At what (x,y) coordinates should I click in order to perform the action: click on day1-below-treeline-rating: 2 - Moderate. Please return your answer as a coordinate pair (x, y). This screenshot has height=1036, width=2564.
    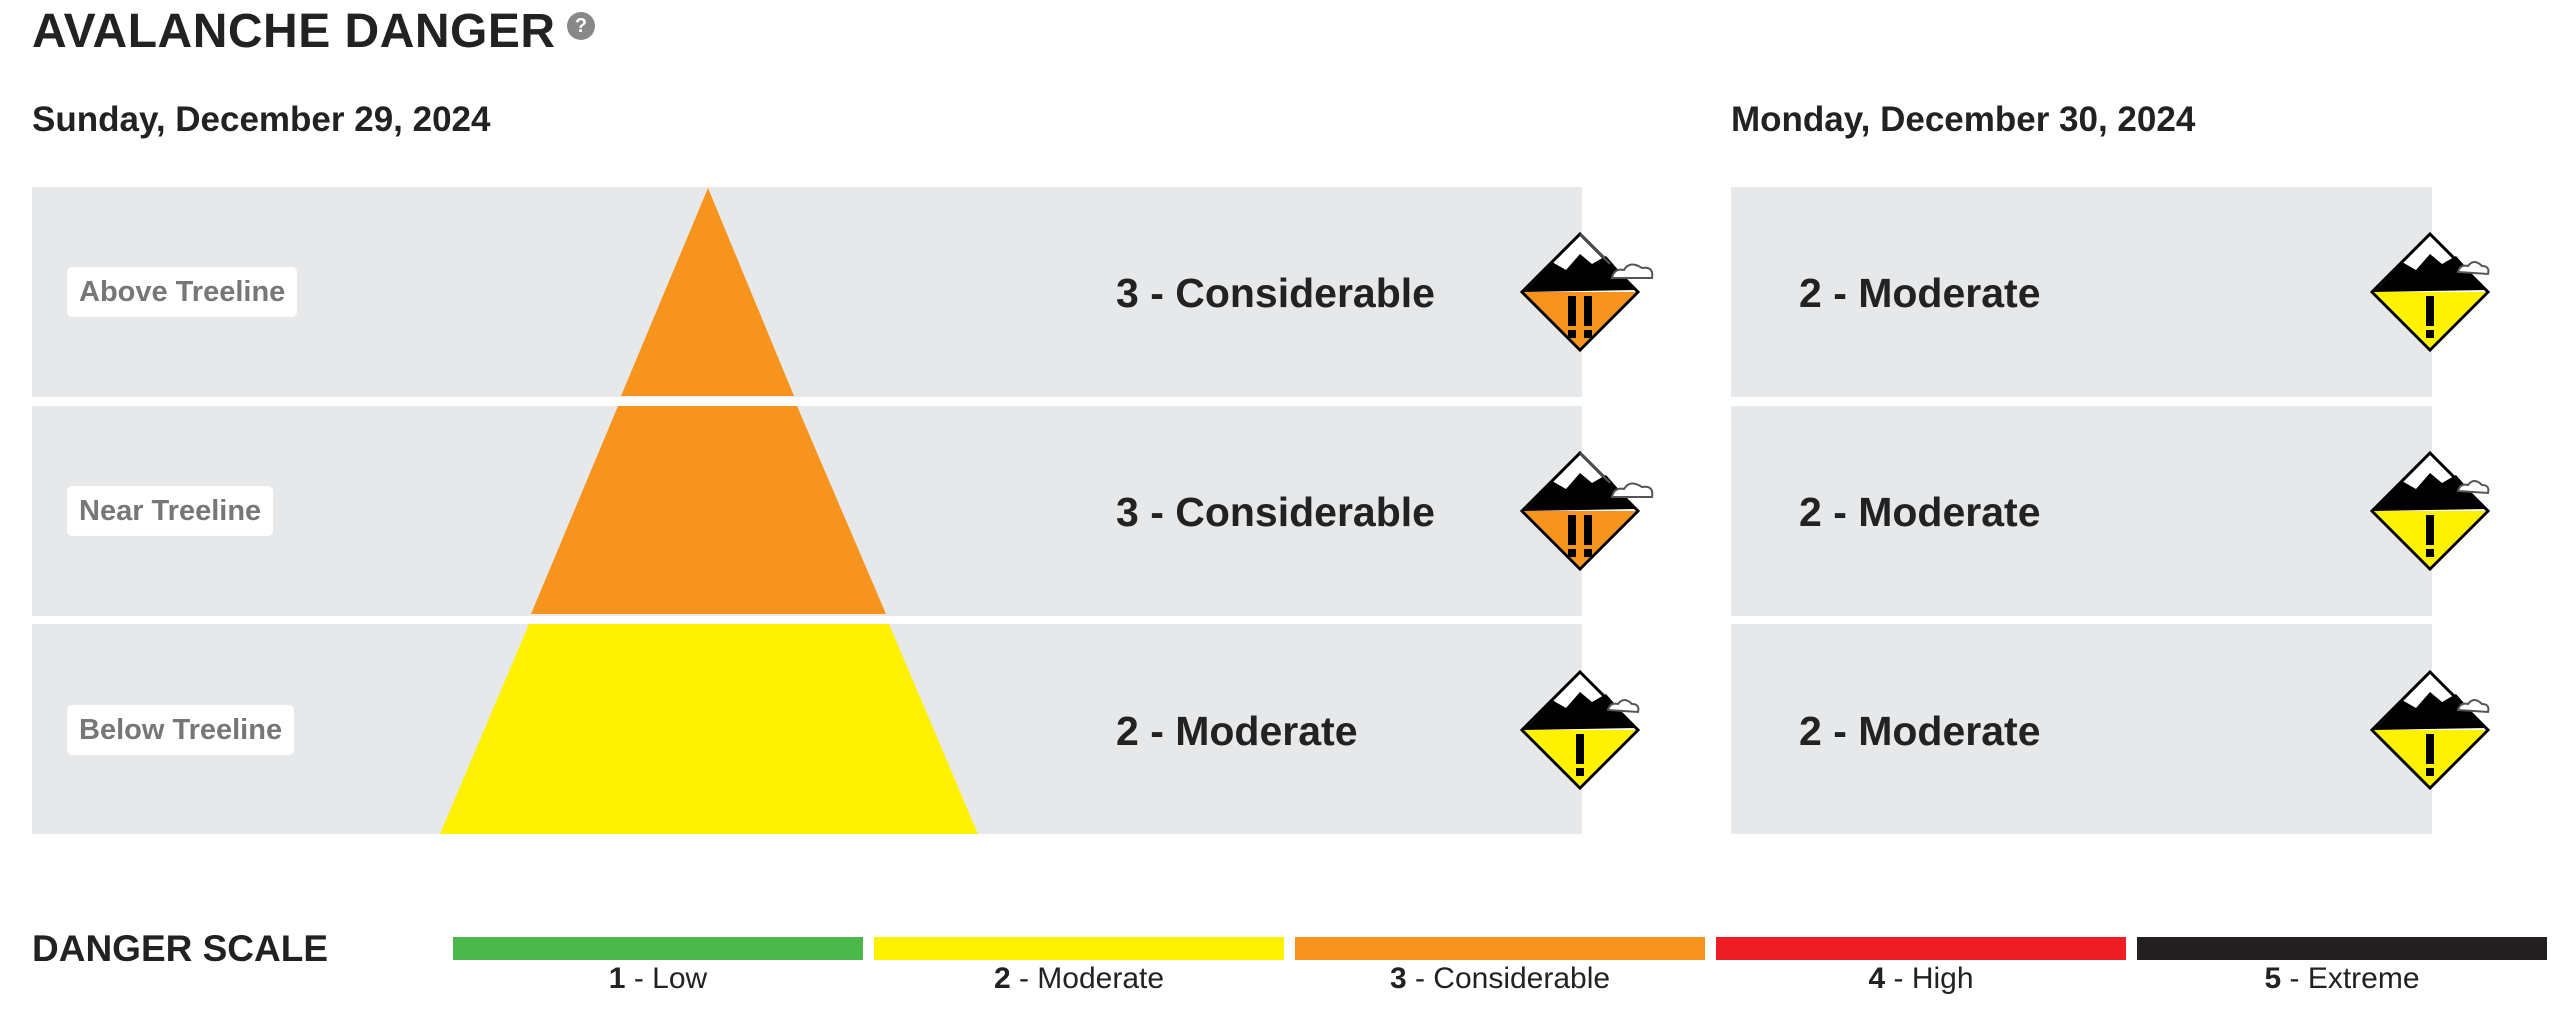
    Looking at the image, I should click on (1237, 731).